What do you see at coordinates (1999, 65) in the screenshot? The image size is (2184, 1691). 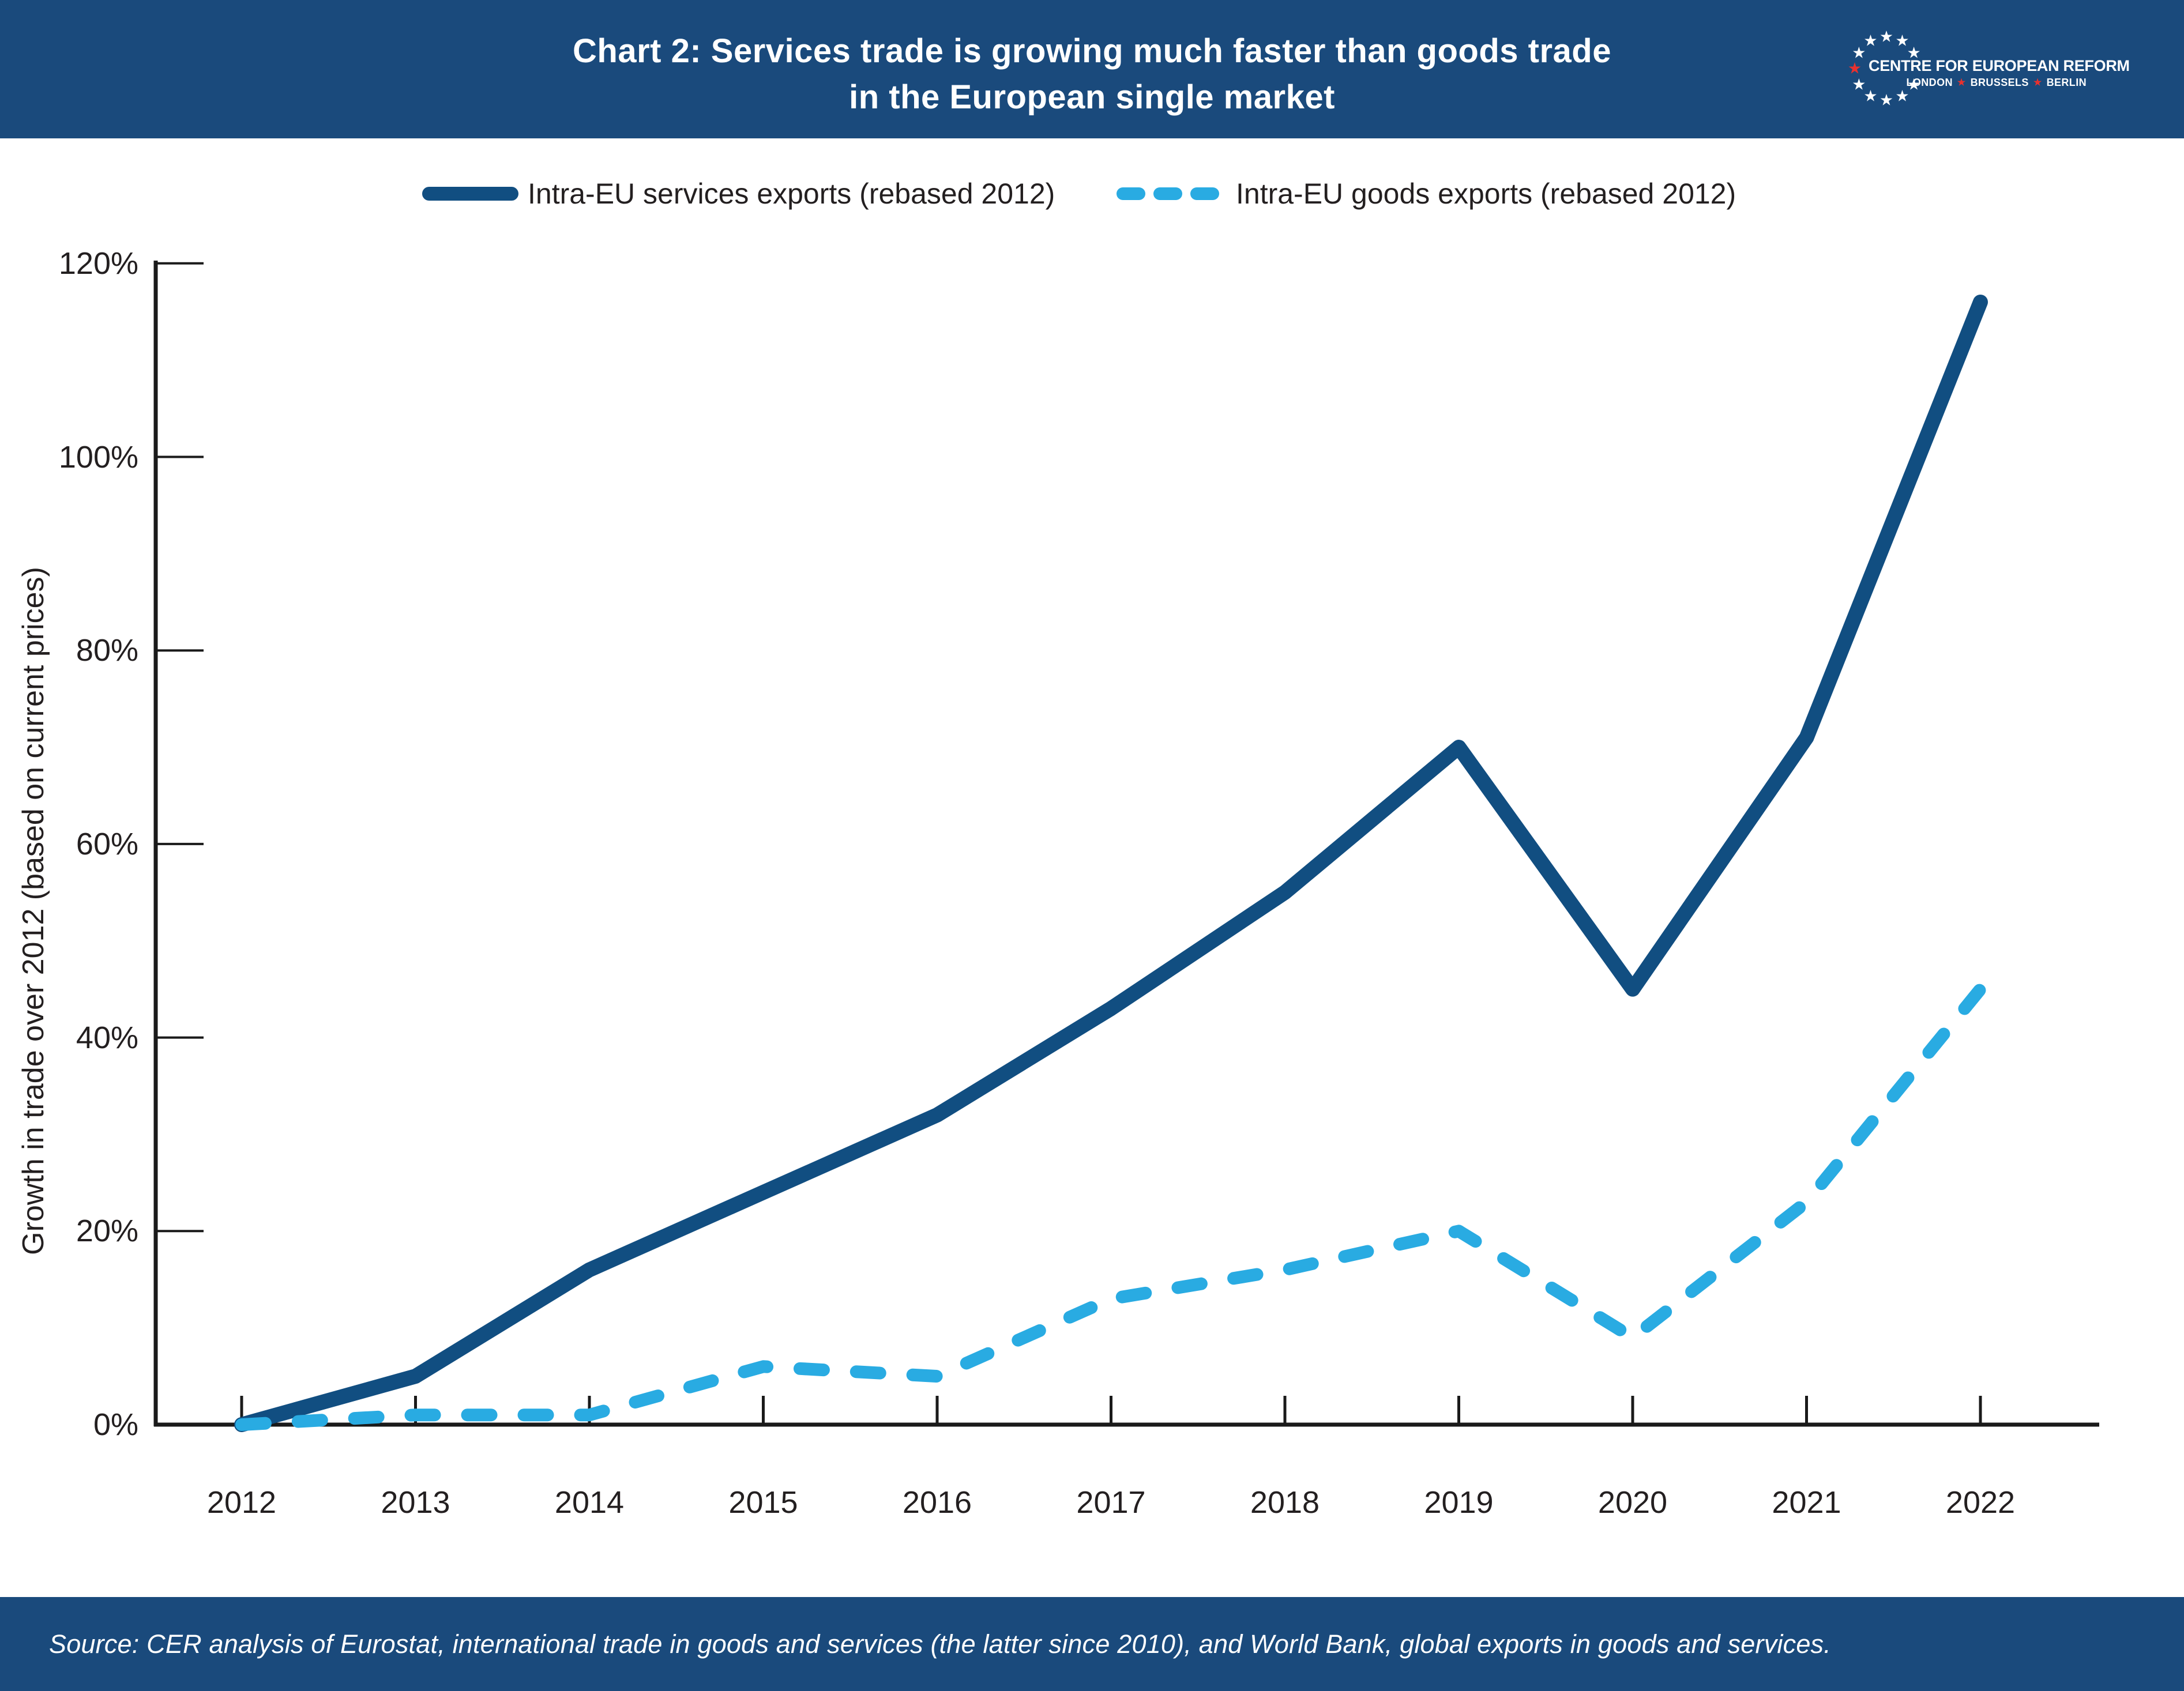 I see `logo-wordmark: CENTRE FOR EUROPEAN REFORM` at bounding box center [1999, 65].